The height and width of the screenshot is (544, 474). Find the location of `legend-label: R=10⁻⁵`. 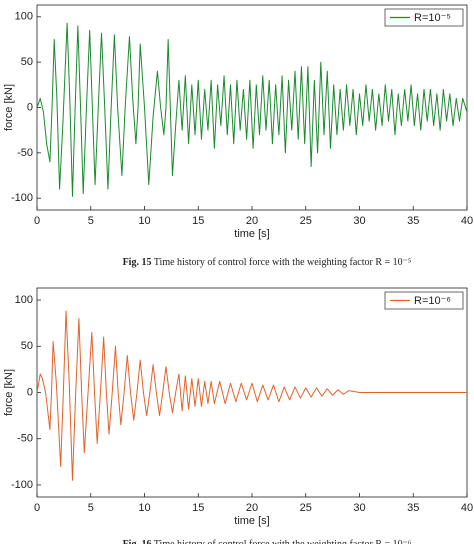

legend-label: R=10⁻⁵ is located at coordinates (432, 18).